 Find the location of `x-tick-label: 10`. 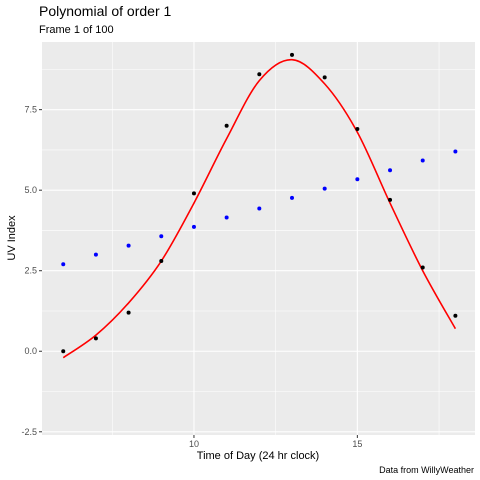

x-tick-label: 10 is located at coordinates (194, 444).